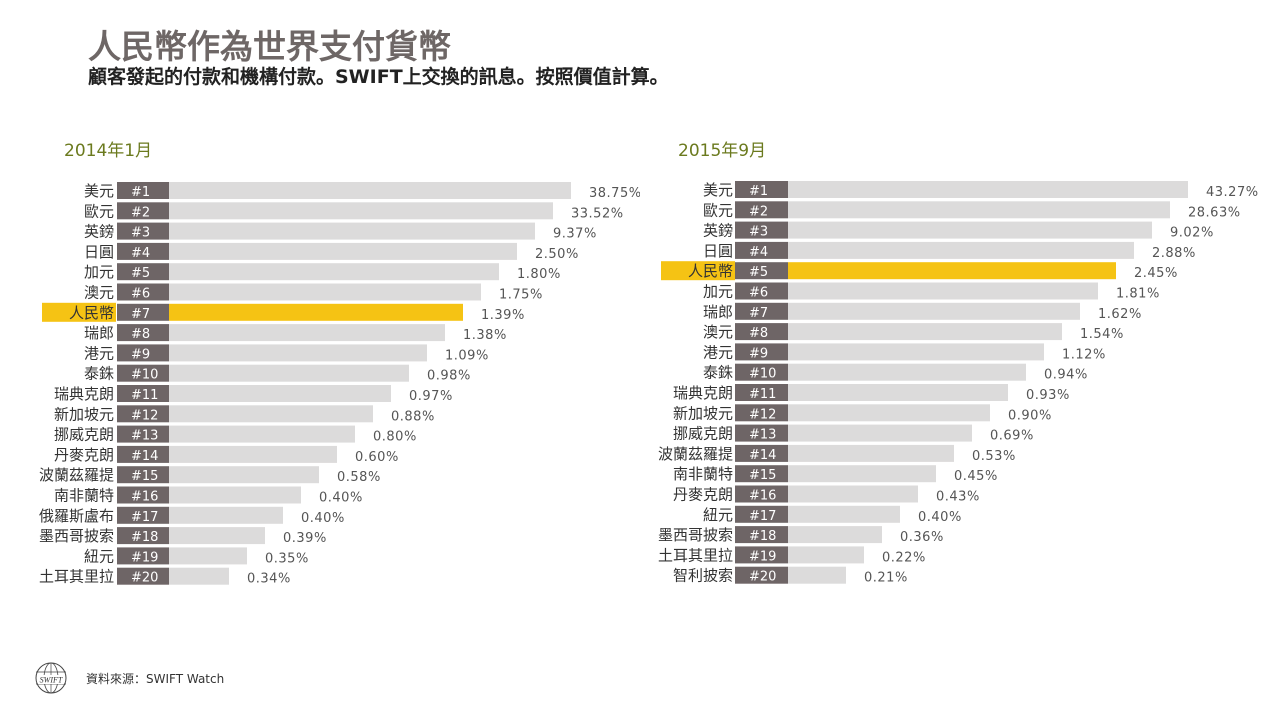 This screenshot has height=702, width=1280. I want to click on category-label: 波蘭茲羅提, so click(695, 454).